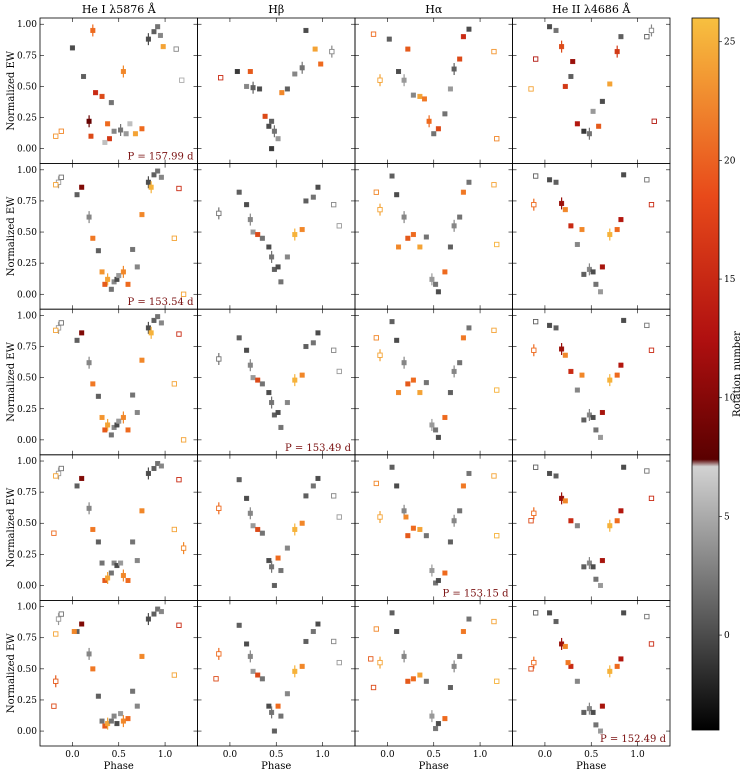  I want to click on panel-r3-c0: 0.00 0.25 0.50 0.75 1.00, so click(107, 527).